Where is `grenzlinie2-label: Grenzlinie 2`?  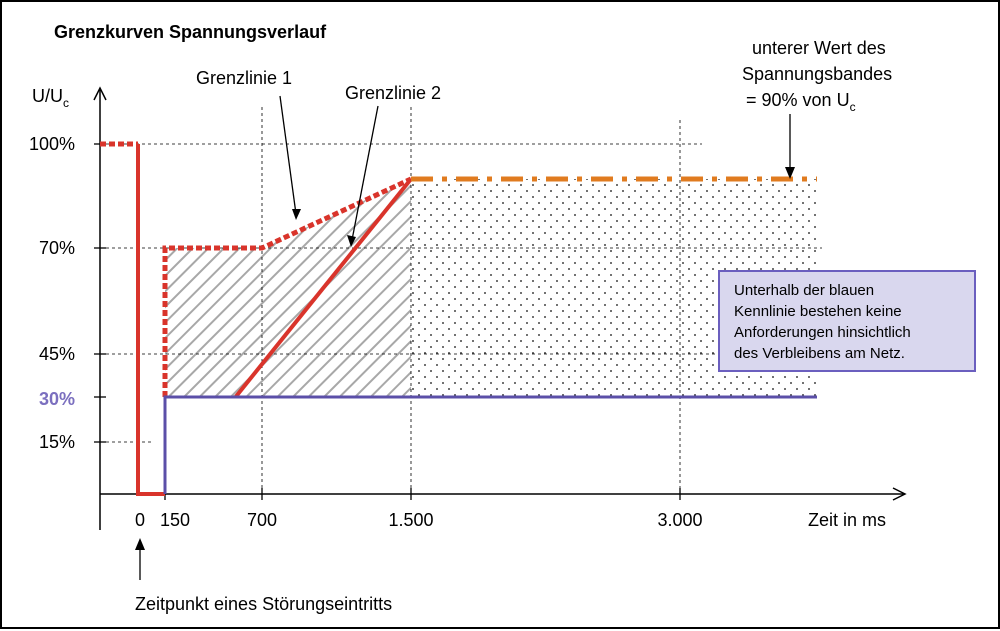 grenzlinie2-label: Grenzlinie 2 is located at coordinates (393, 93).